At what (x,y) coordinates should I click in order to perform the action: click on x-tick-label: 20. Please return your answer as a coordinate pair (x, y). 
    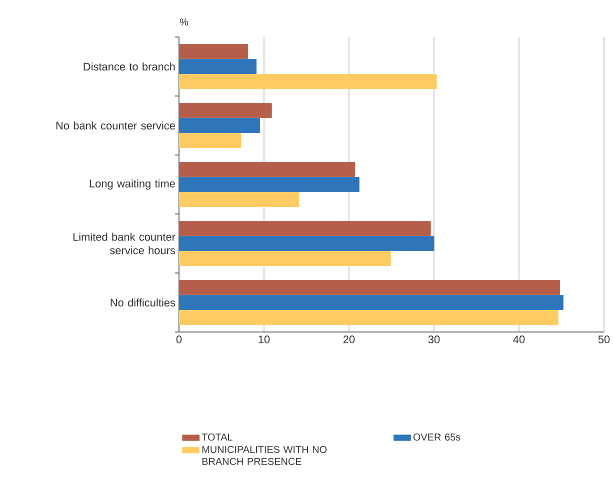
    Looking at the image, I should click on (349, 340).